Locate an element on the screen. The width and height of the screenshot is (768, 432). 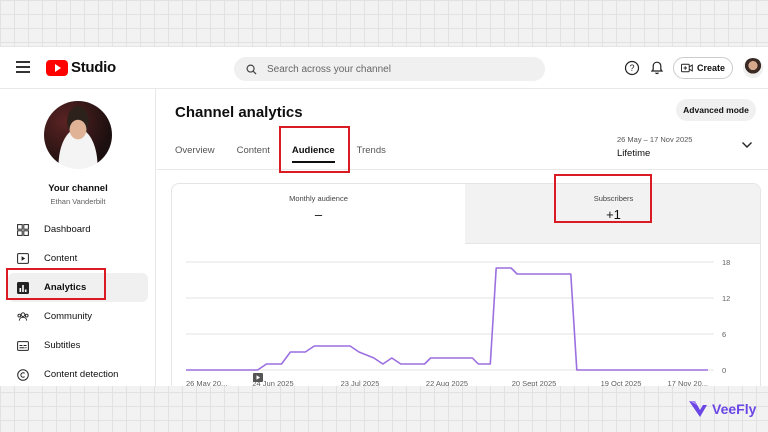
date-range-period: Lifetime is located at coordinates (634, 153).